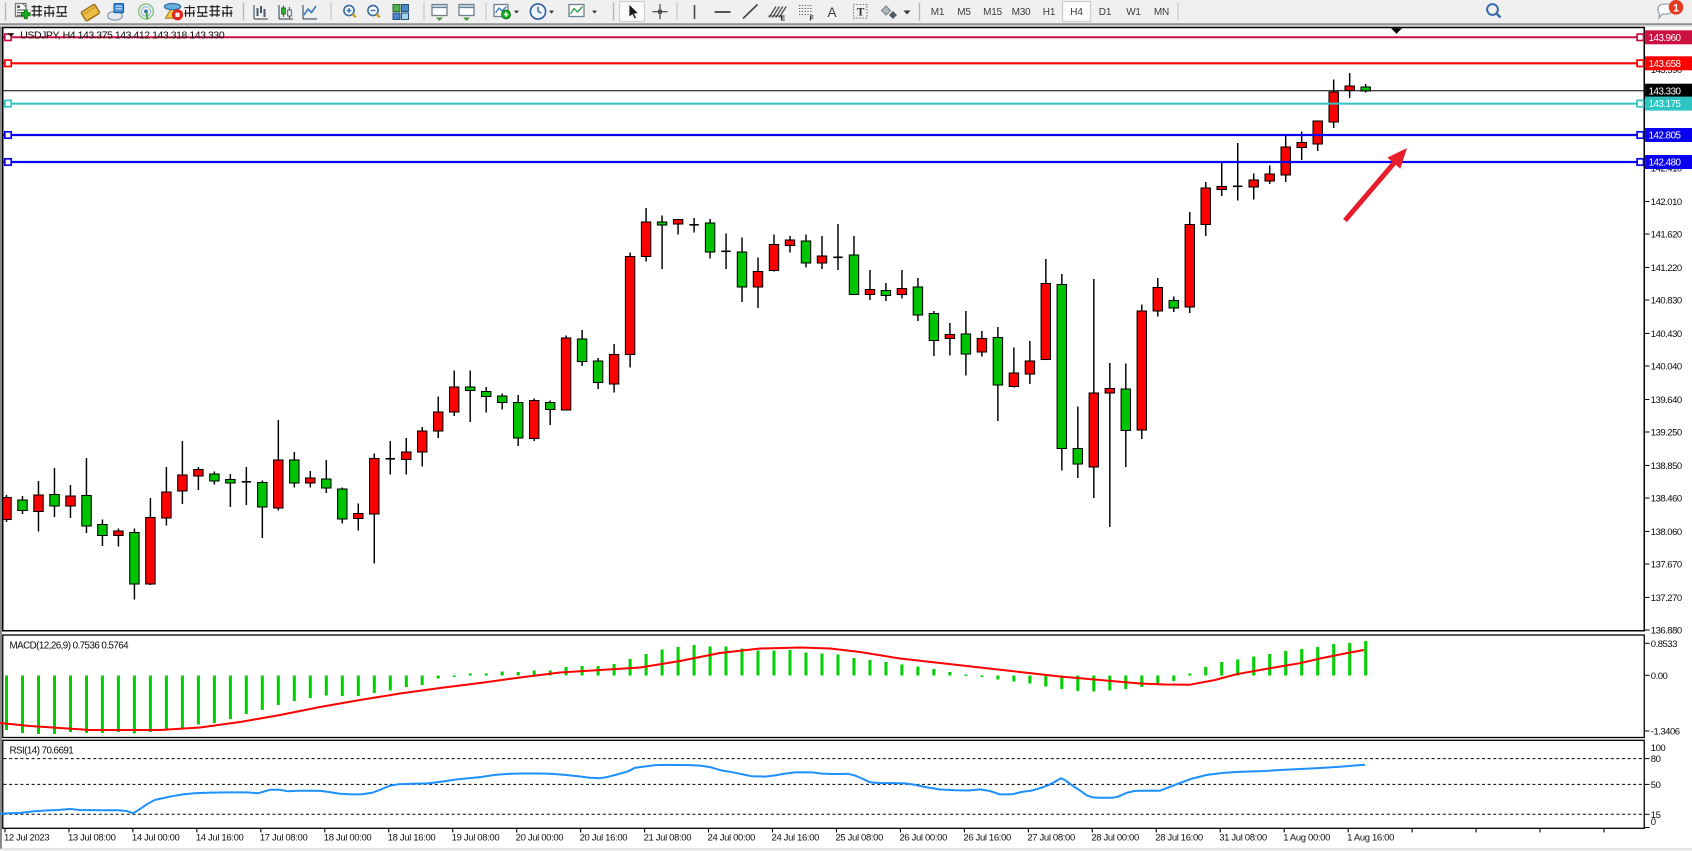 This screenshot has height=851, width=1692. I want to click on svg-text: 137.670, so click(1666, 565).